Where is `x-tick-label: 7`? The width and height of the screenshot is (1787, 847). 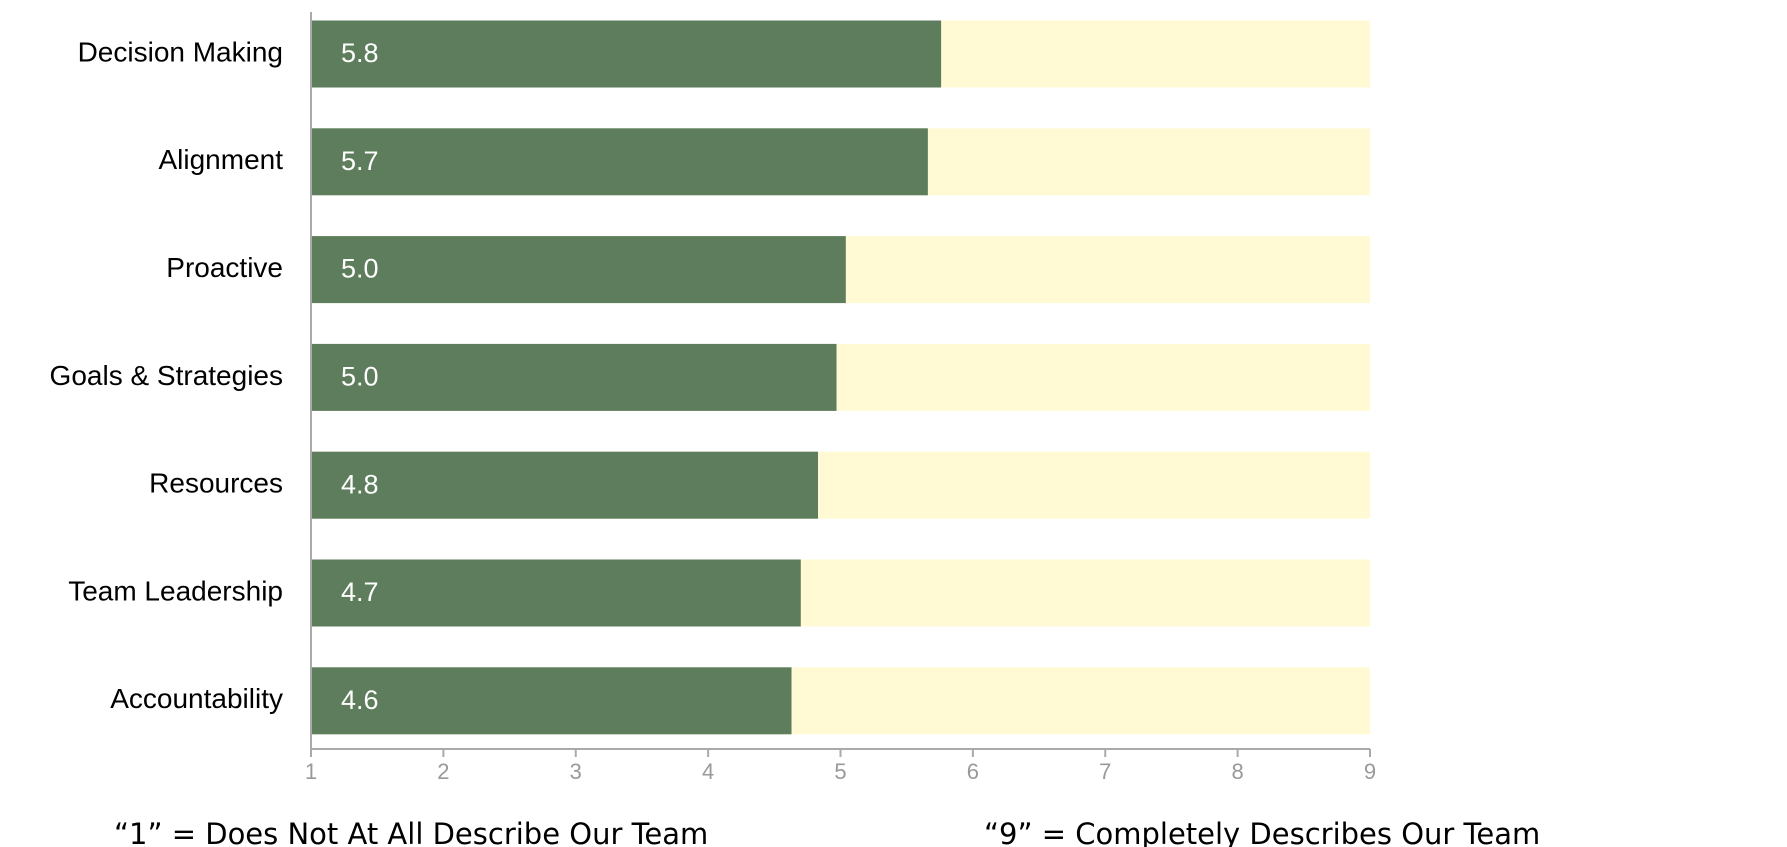
x-tick-label: 7 is located at coordinates (1105, 771).